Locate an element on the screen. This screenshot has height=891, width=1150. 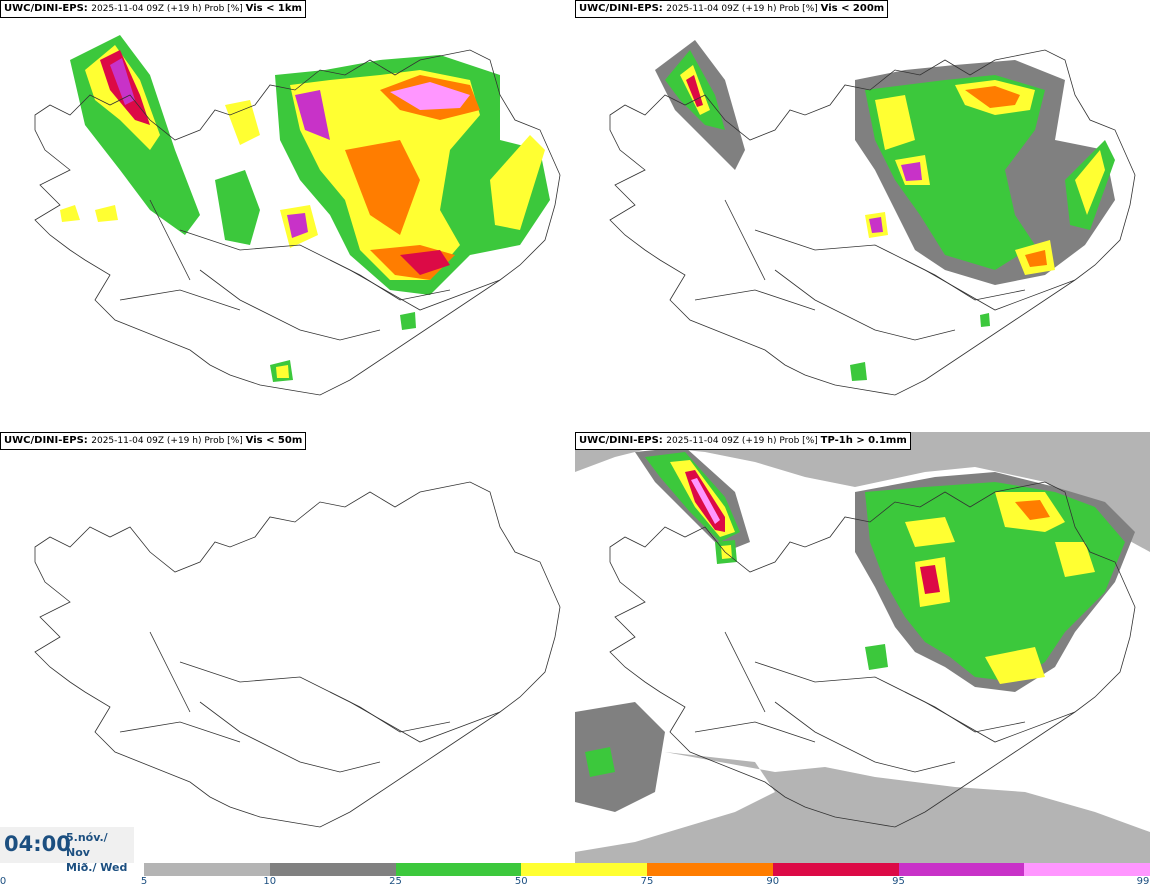
variable-name: Vis < 200m is located at coordinates (852, 8).